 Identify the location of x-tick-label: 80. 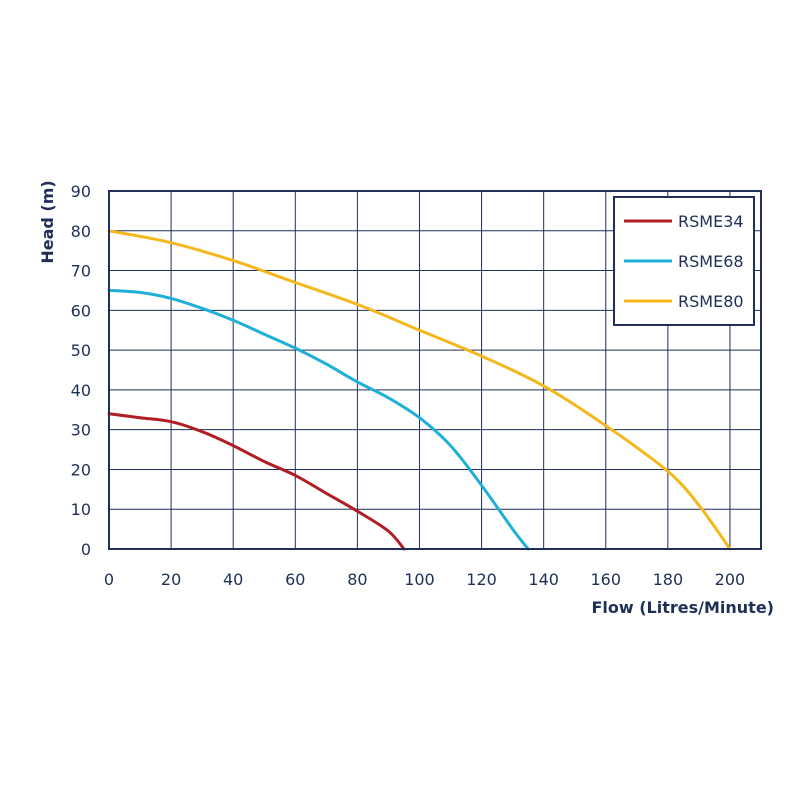
(357, 579).